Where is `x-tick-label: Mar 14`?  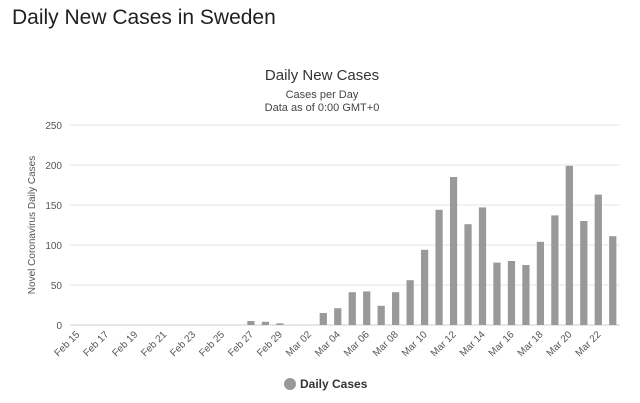 x-tick-label: Mar 14 is located at coordinates (473, 344).